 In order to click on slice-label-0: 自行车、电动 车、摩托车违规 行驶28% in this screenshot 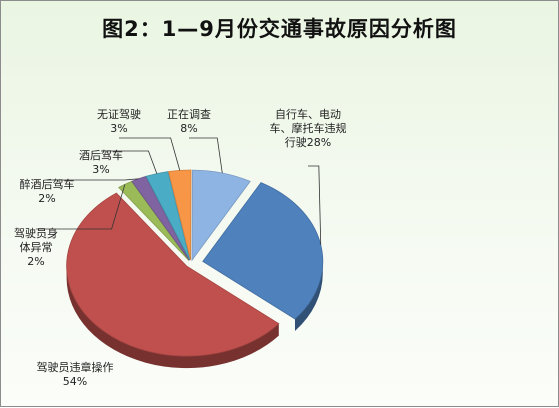, I will do `click(308, 129)`.